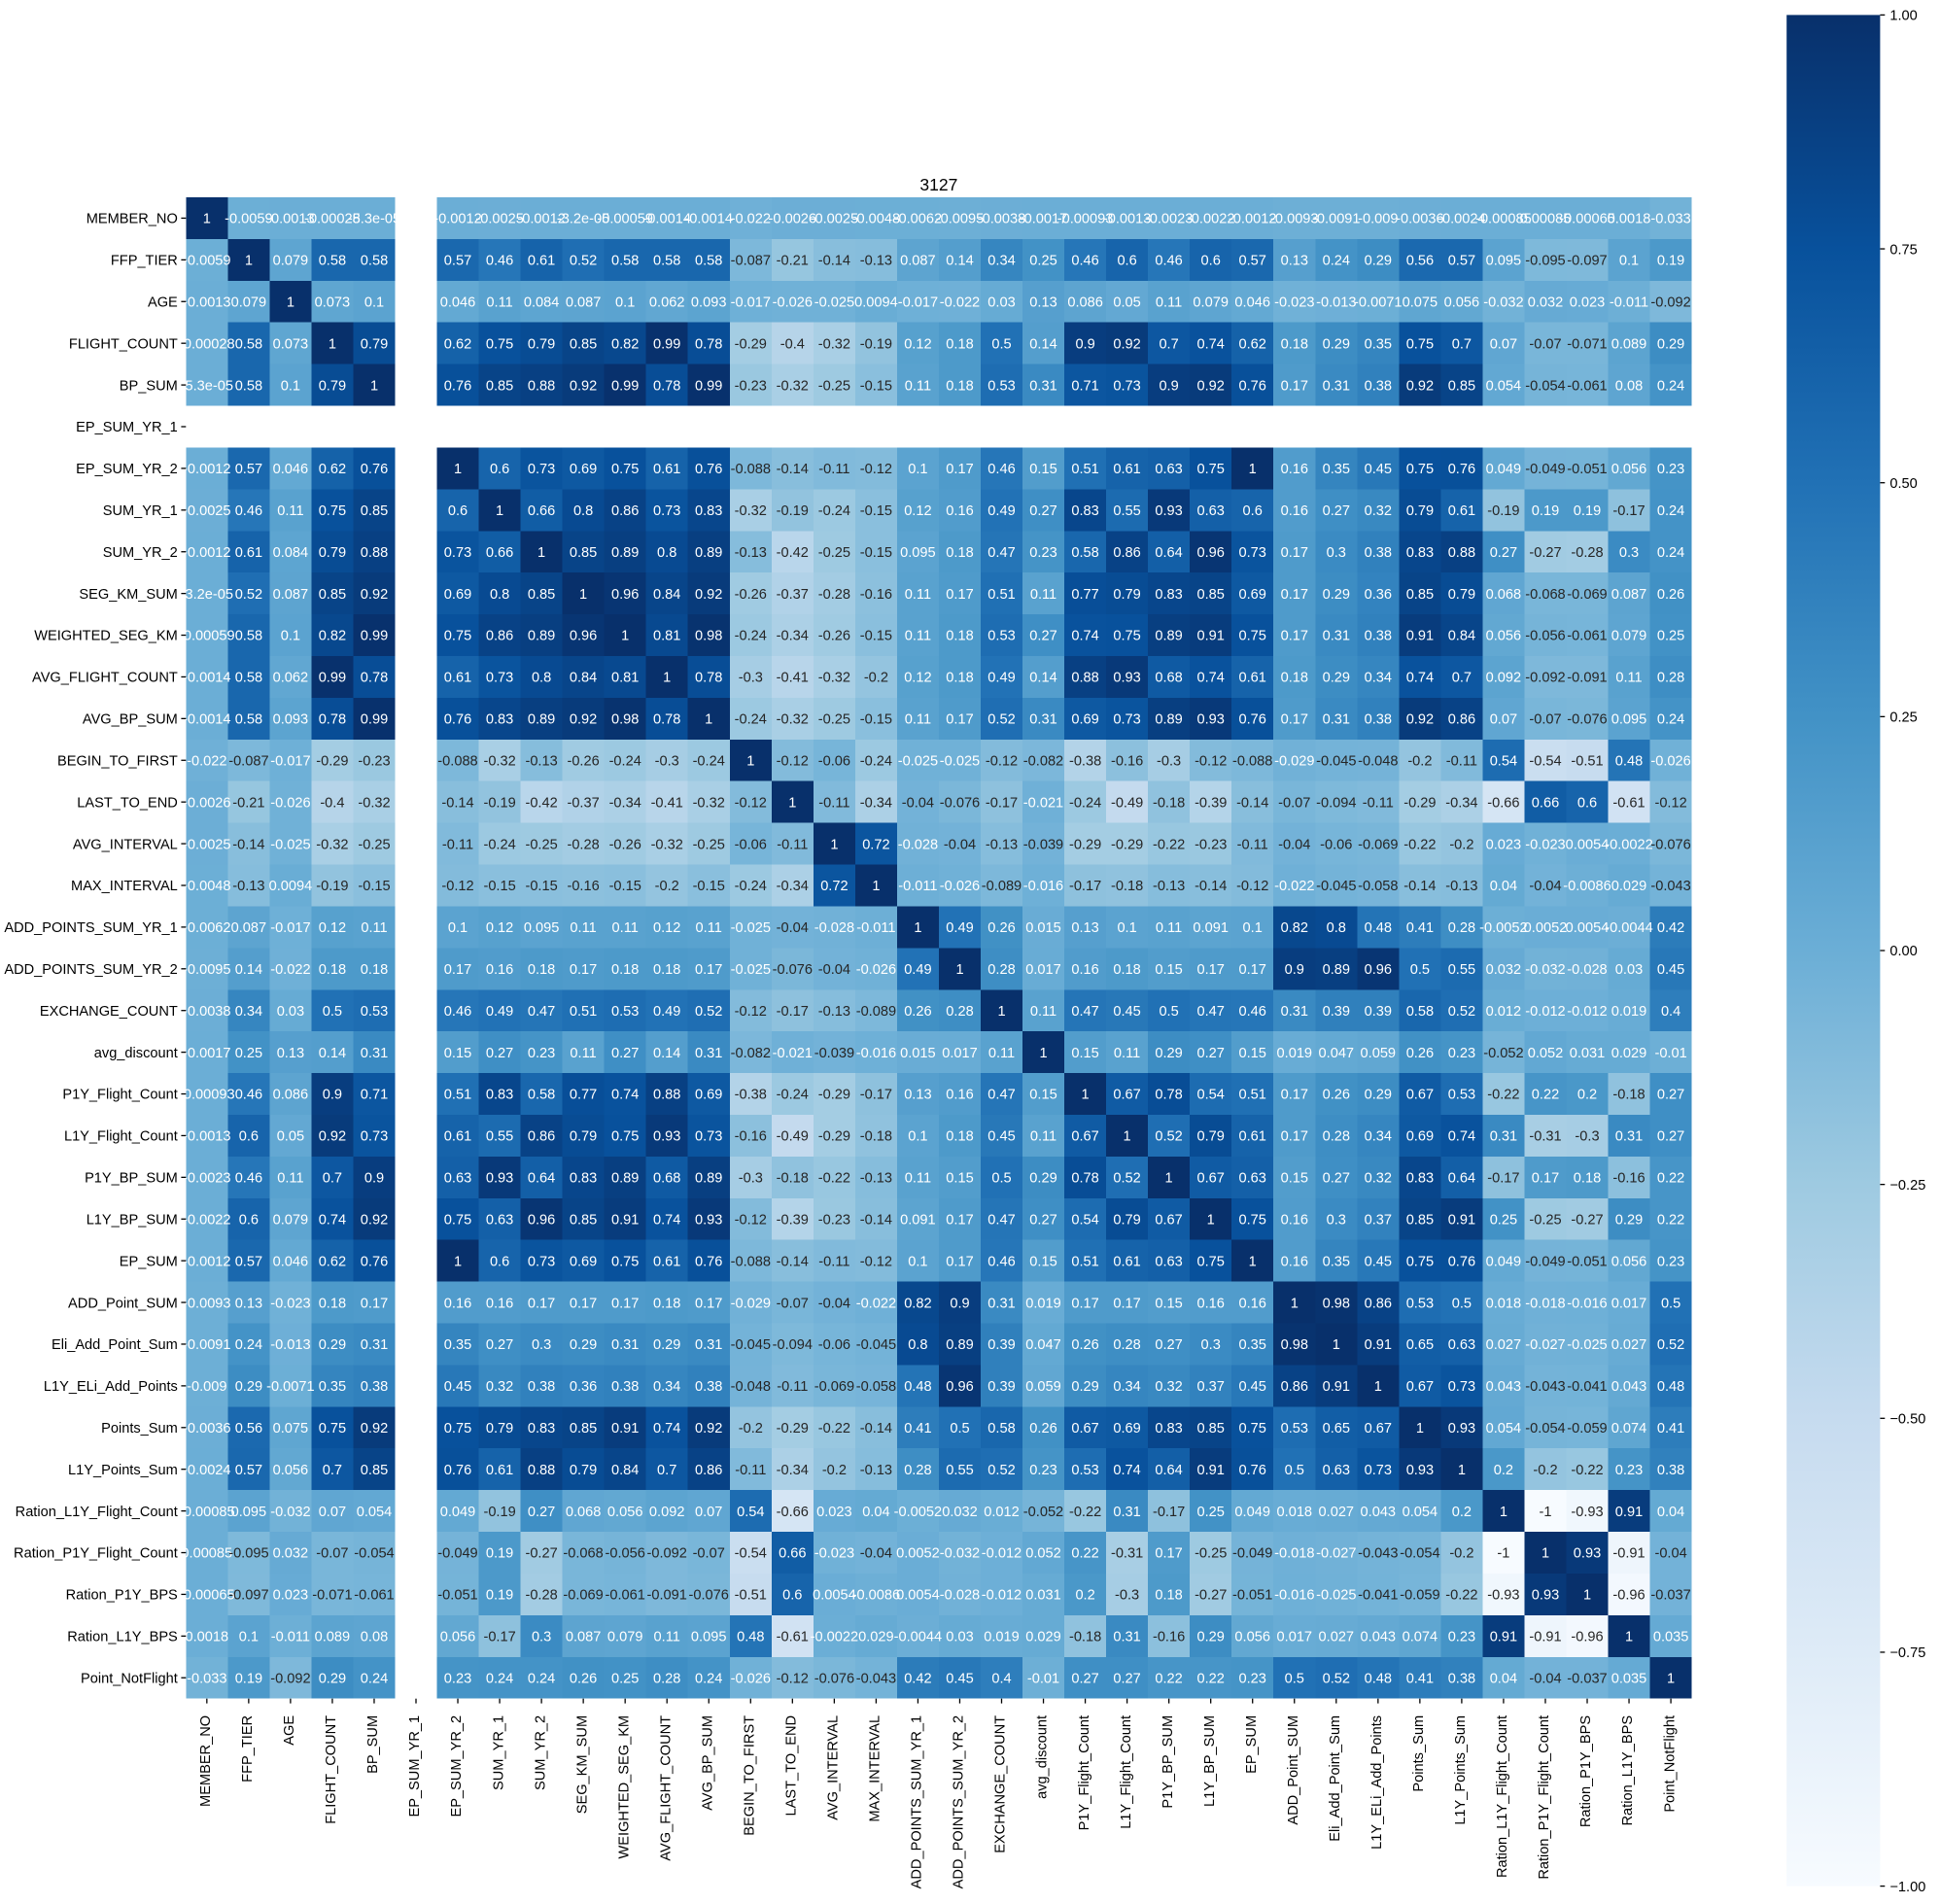  What do you see at coordinates (583, 1345) in the screenshot?
I see `svg-text: 0.29` at bounding box center [583, 1345].